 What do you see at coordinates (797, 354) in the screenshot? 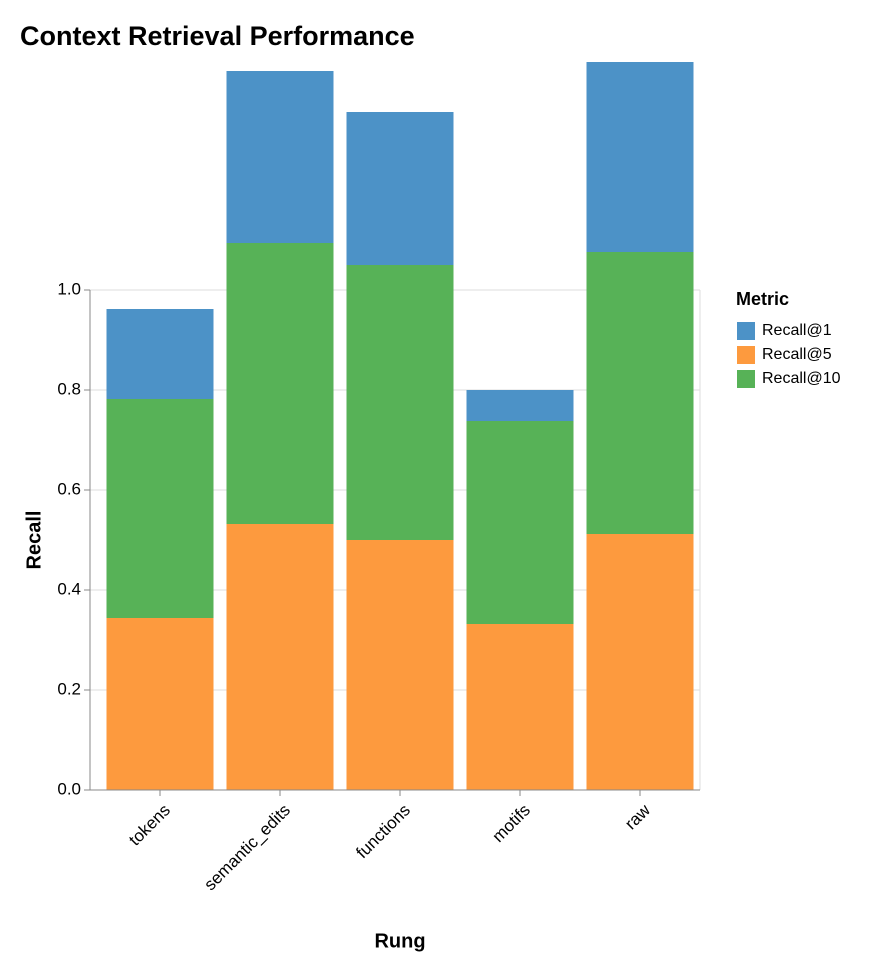
I see `legend-label: Recall@5` at bounding box center [797, 354].